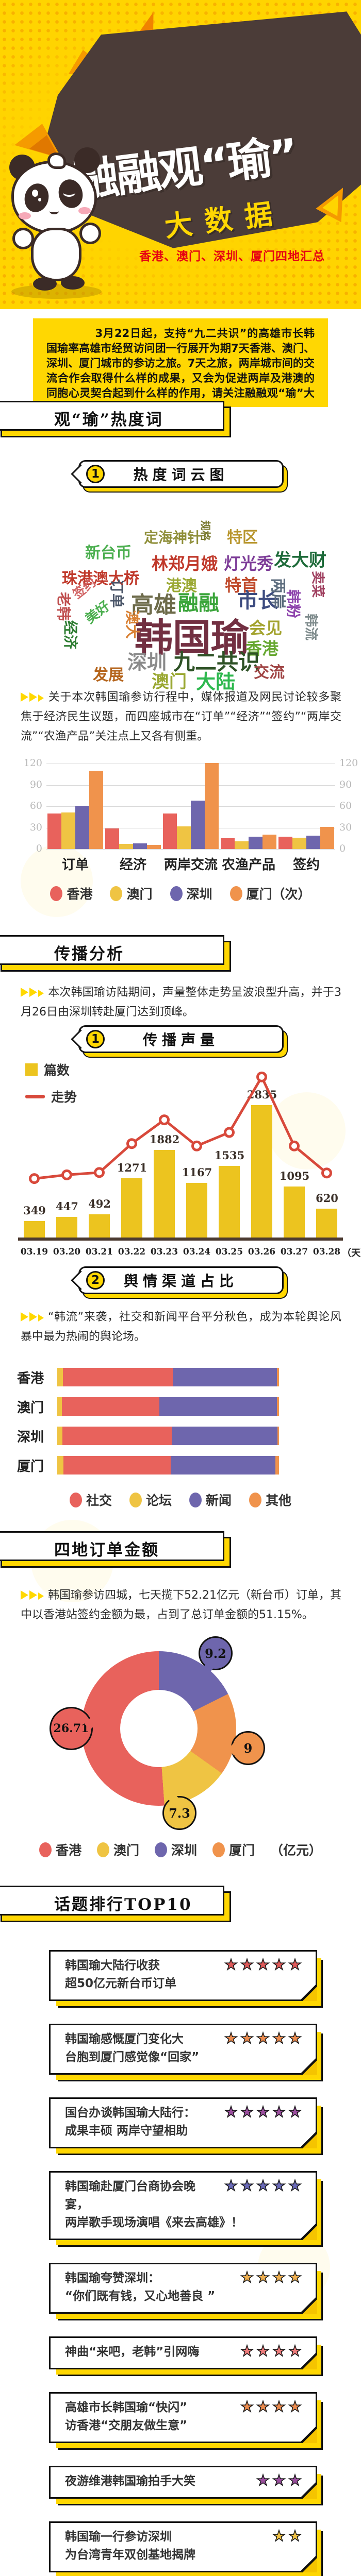 Image resolution: width=361 pixels, height=2576 pixels. What do you see at coordinates (51, 1087) in the screenshot?
I see `chart-legend: 篇数 走势` at bounding box center [51, 1087].